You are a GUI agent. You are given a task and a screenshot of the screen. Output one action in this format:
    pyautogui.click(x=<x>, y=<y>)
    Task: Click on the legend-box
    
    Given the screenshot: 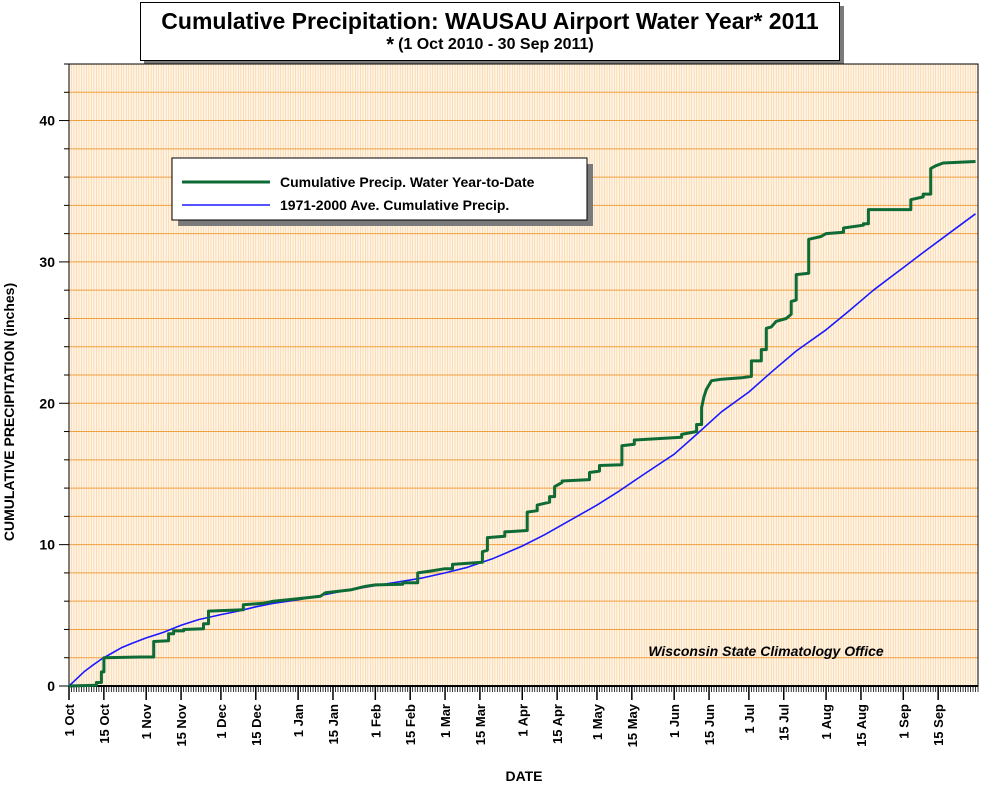 What is the action you would take?
    pyautogui.click(x=379, y=189)
    